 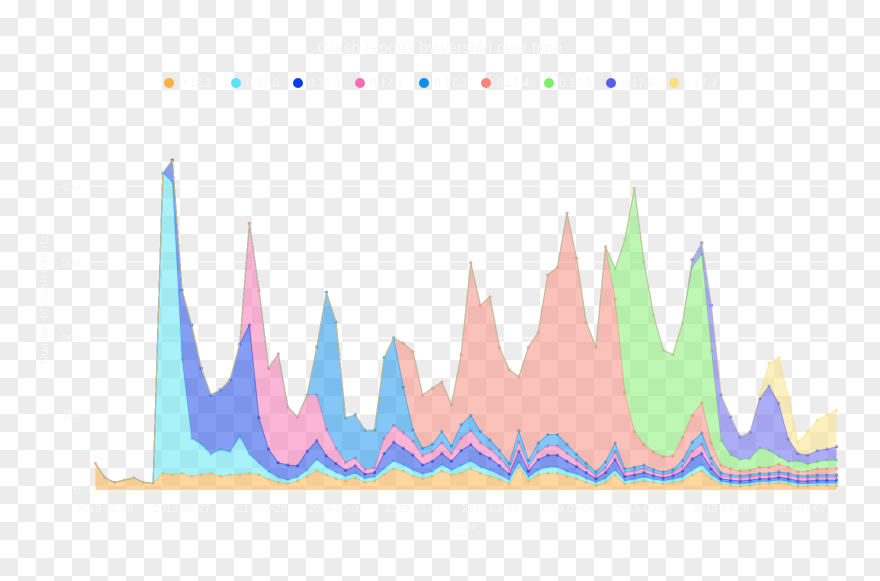 What do you see at coordinates (638, 83) in the screenshot?
I see `legend-label: 0.17.6` at bounding box center [638, 83].